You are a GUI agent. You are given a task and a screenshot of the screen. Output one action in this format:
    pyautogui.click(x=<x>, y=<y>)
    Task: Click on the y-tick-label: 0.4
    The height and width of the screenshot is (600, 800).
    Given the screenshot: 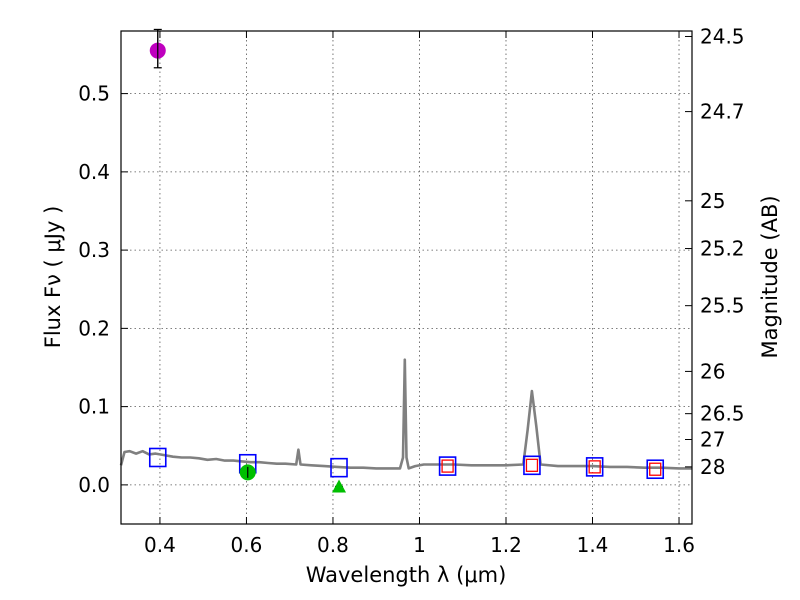 What is the action you would take?
    pyautogui.click(x=94, y=172)
    